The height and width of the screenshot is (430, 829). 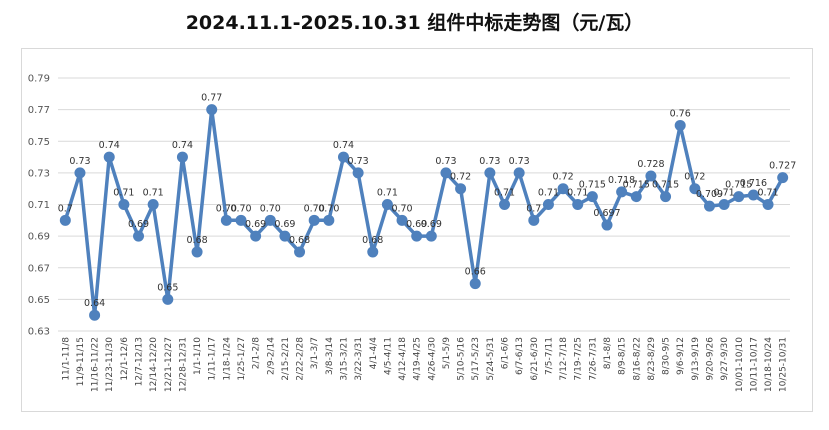 I want to click on x-tick-label: 12/1-12/6, so click(x=125, y=359).